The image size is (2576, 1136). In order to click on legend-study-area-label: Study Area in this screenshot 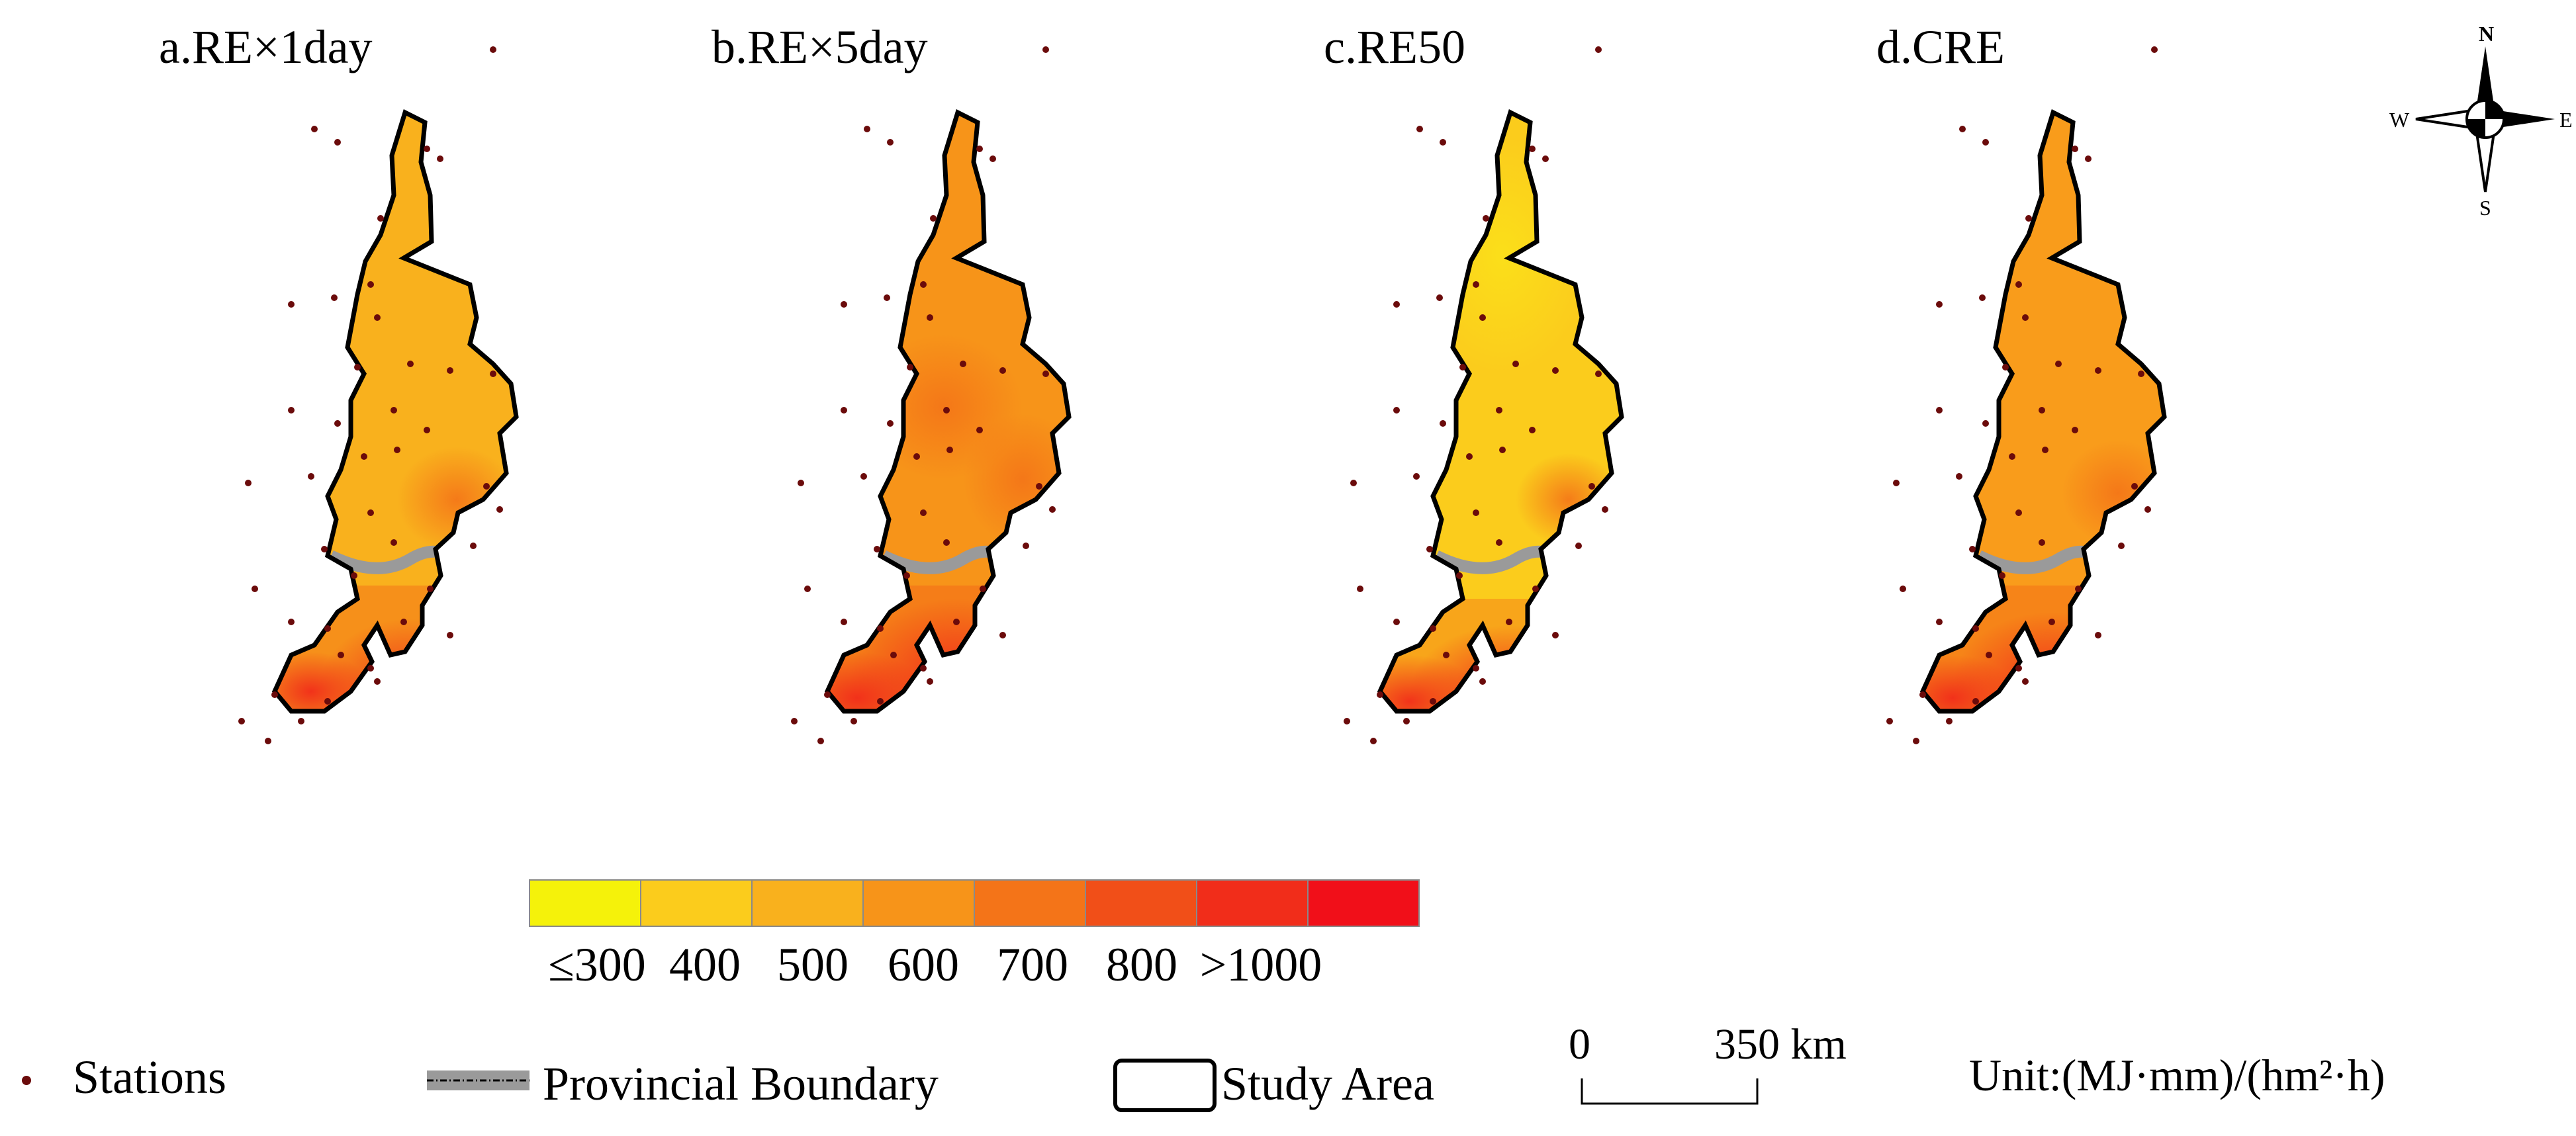, I will do `click(1327, 1083)`.